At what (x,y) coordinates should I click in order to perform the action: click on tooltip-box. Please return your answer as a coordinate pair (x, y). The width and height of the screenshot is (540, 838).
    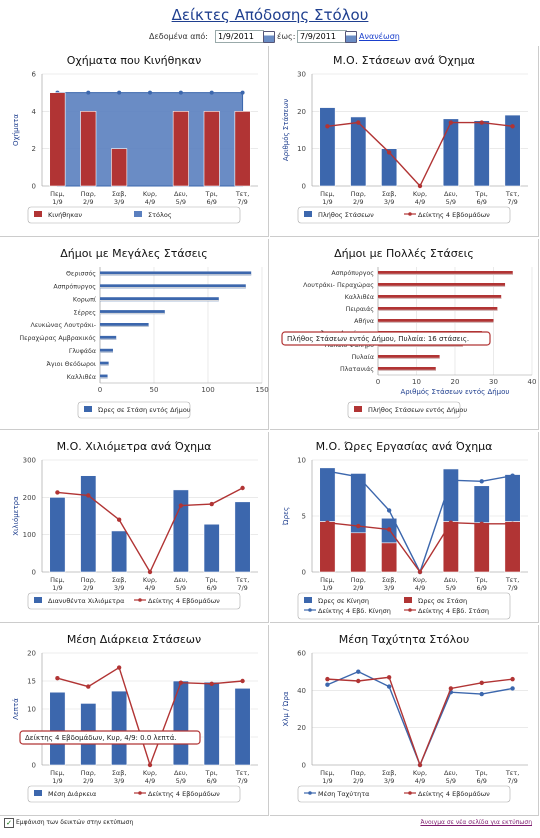
    Looking at the image, I should click on (386, 338).